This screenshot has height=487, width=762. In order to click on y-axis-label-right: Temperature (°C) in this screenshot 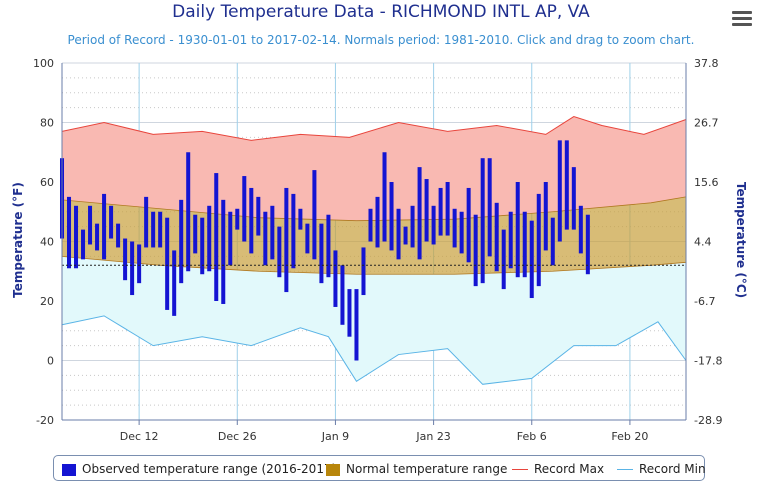, I will do `click(741, 240)`.